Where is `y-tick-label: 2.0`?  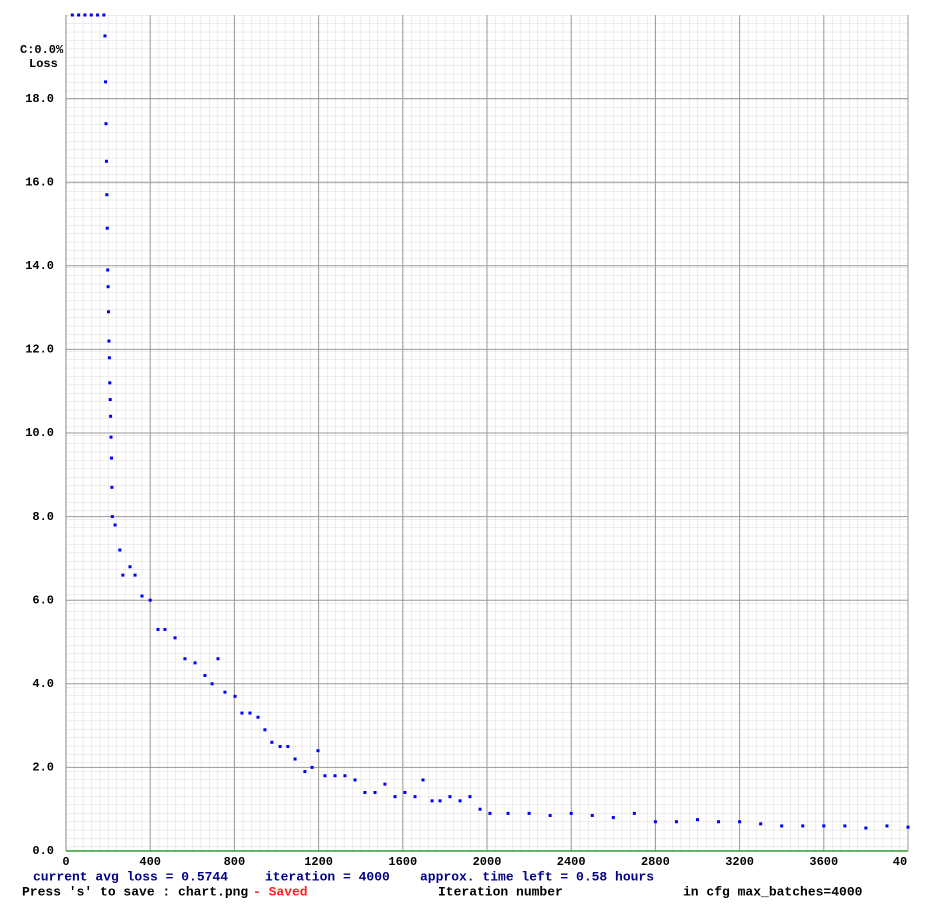
y-tick-label: 2.0 is located at coordinates (43, 768).